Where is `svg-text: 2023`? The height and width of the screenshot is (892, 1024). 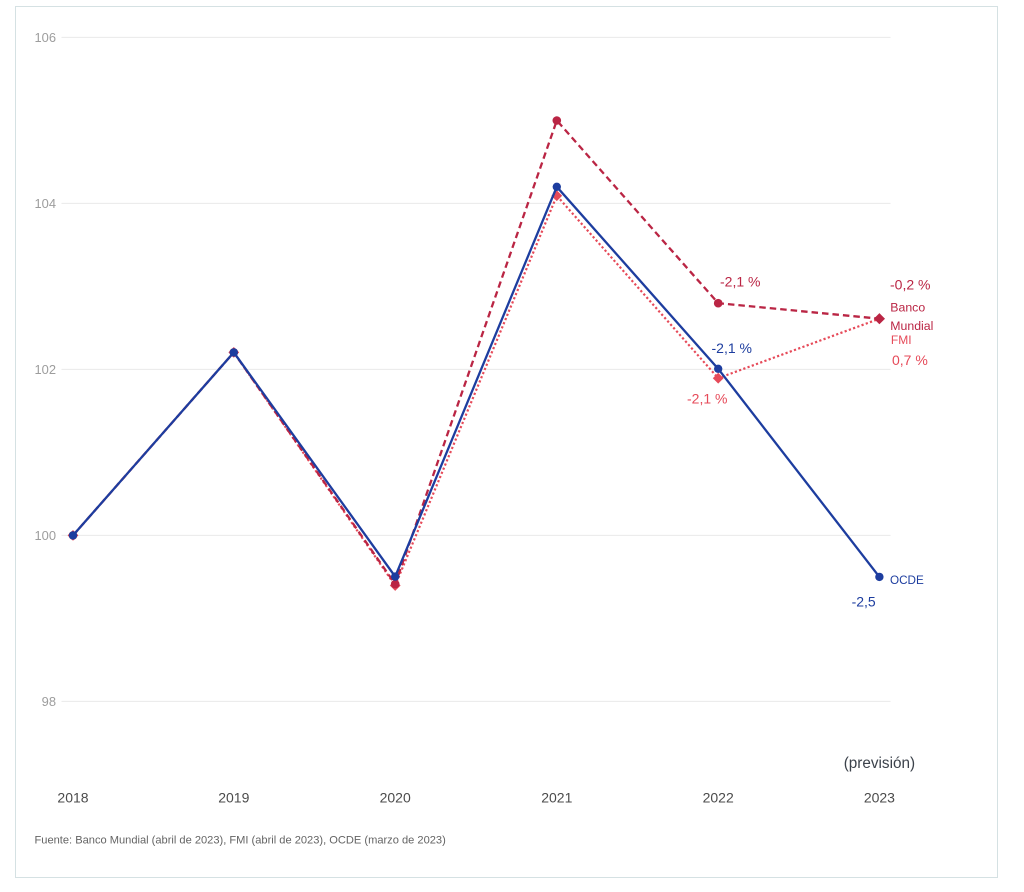
svg-text: 2023 is located at coordinates (879, 798).